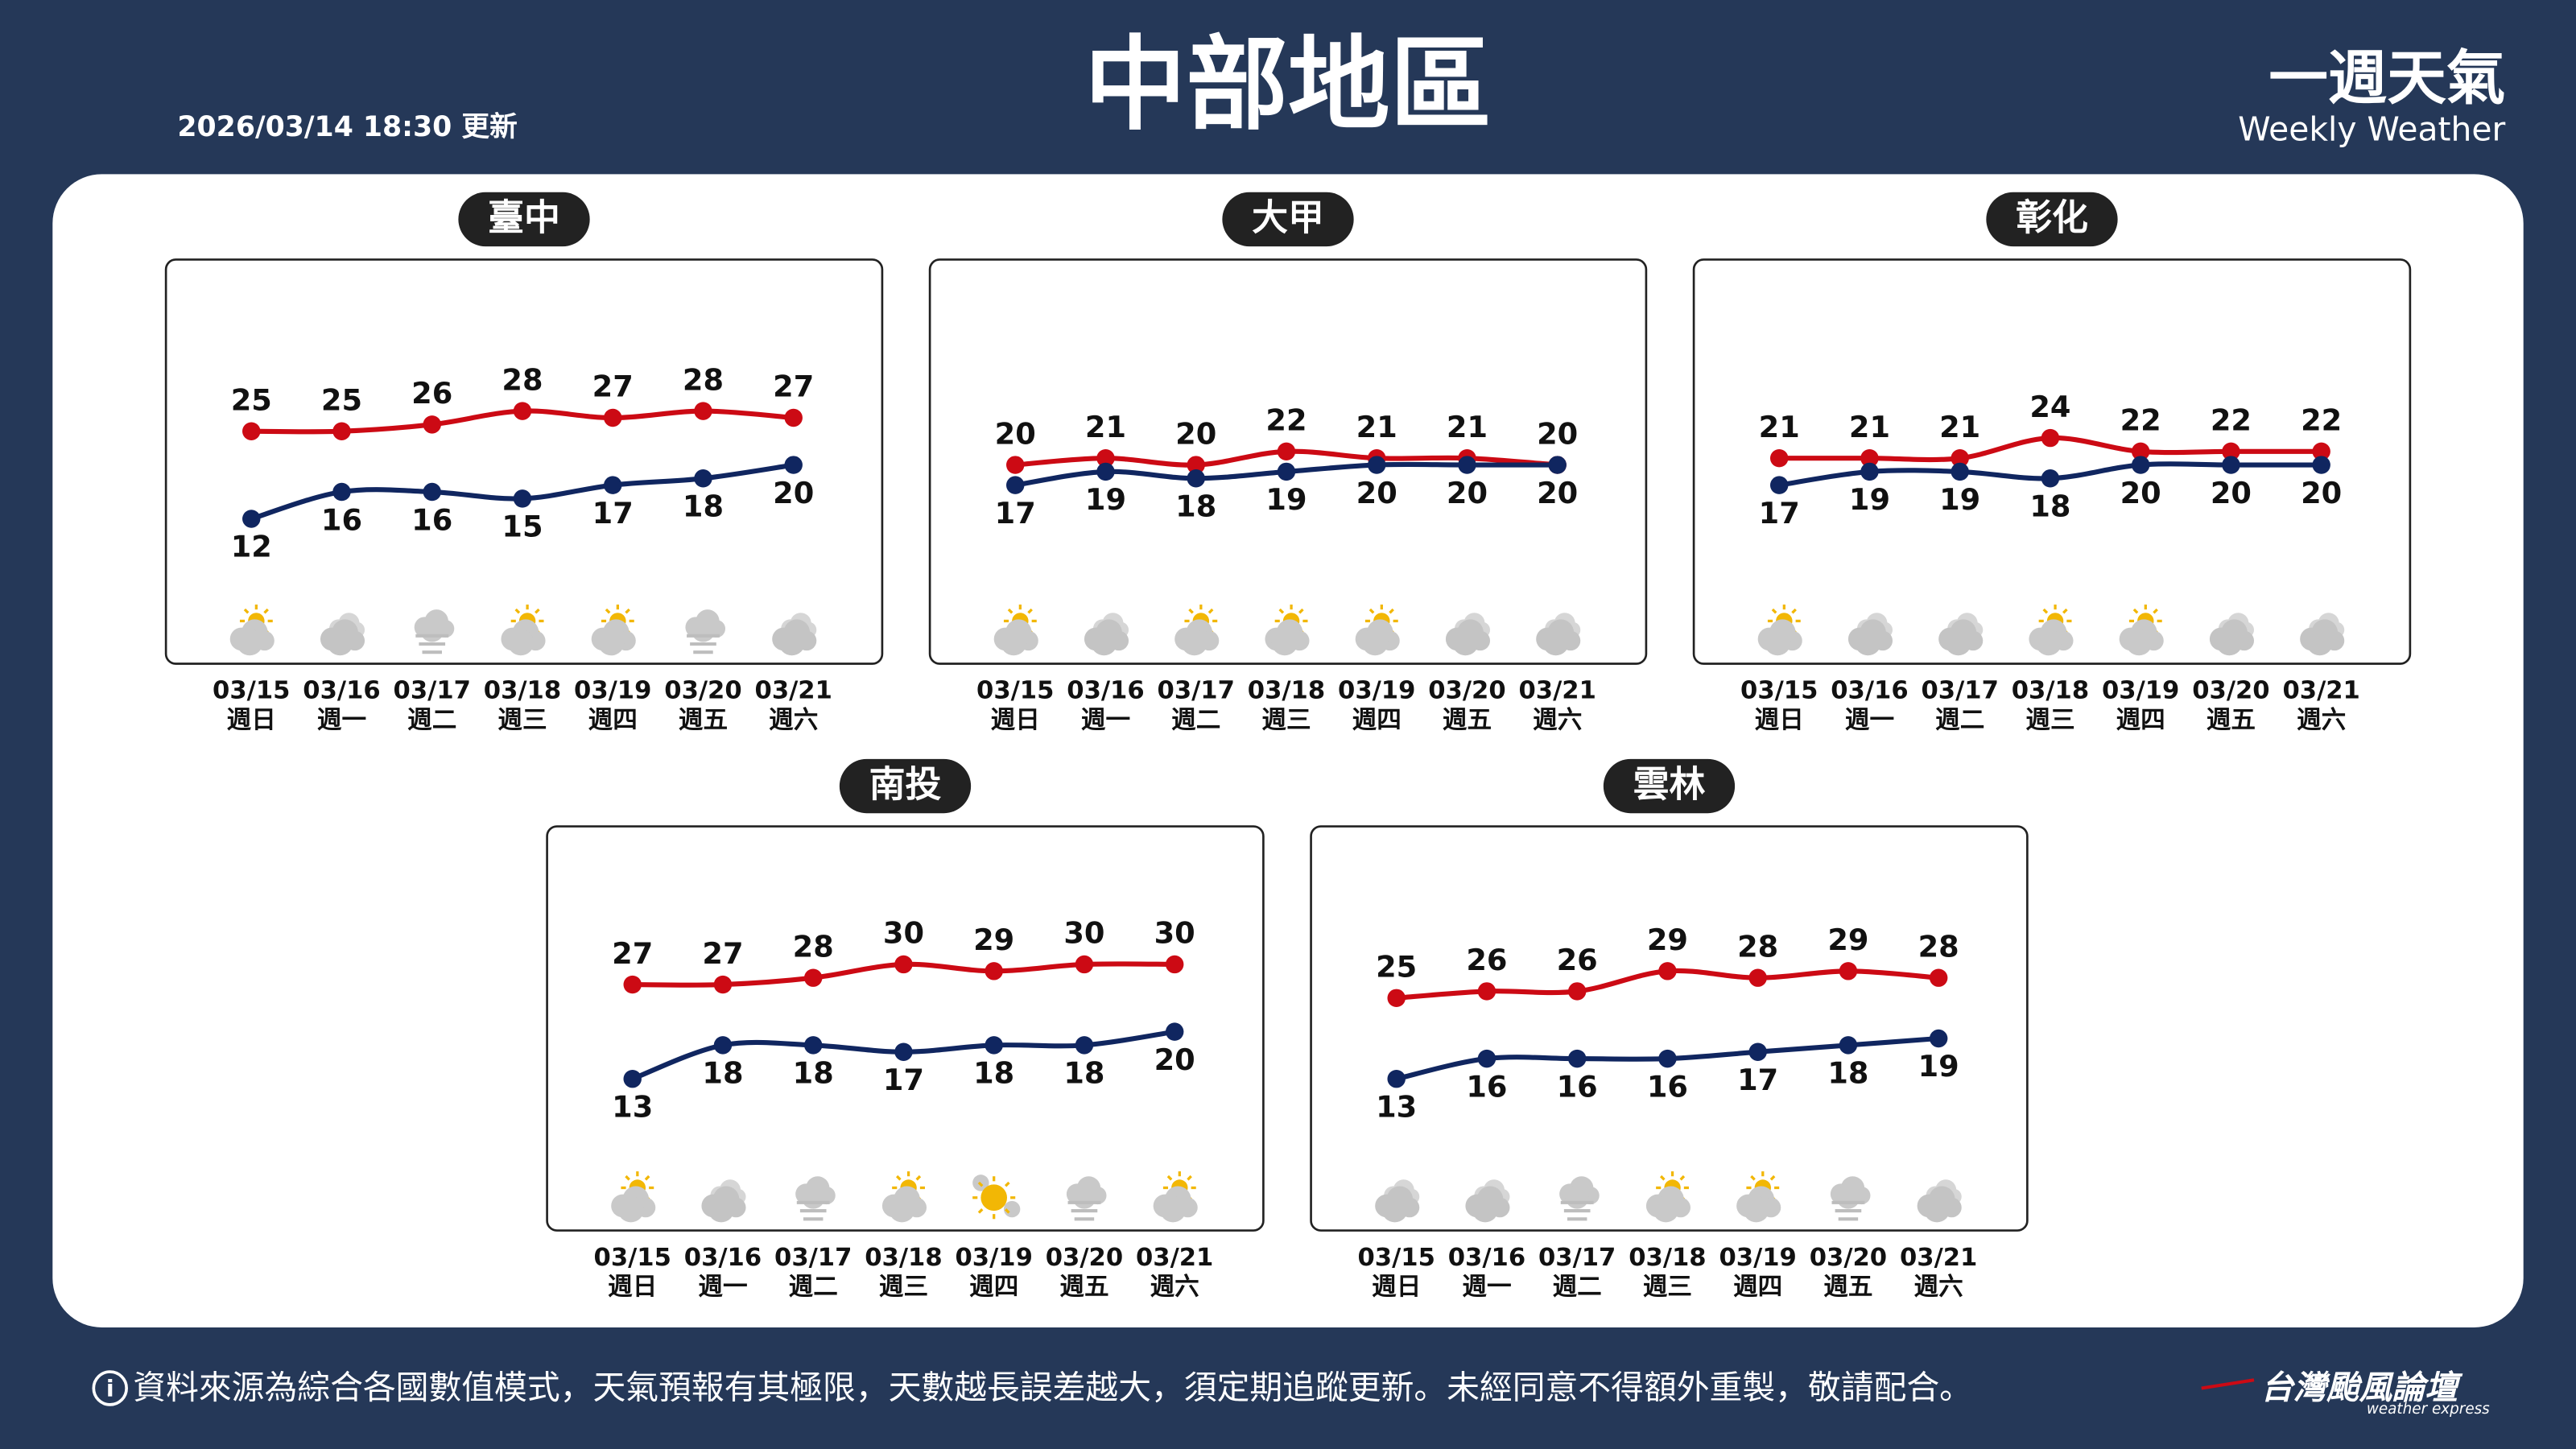 This screenshot has width=2576, height=1449. I want to click on value-label: 17, so click(1015, 513).